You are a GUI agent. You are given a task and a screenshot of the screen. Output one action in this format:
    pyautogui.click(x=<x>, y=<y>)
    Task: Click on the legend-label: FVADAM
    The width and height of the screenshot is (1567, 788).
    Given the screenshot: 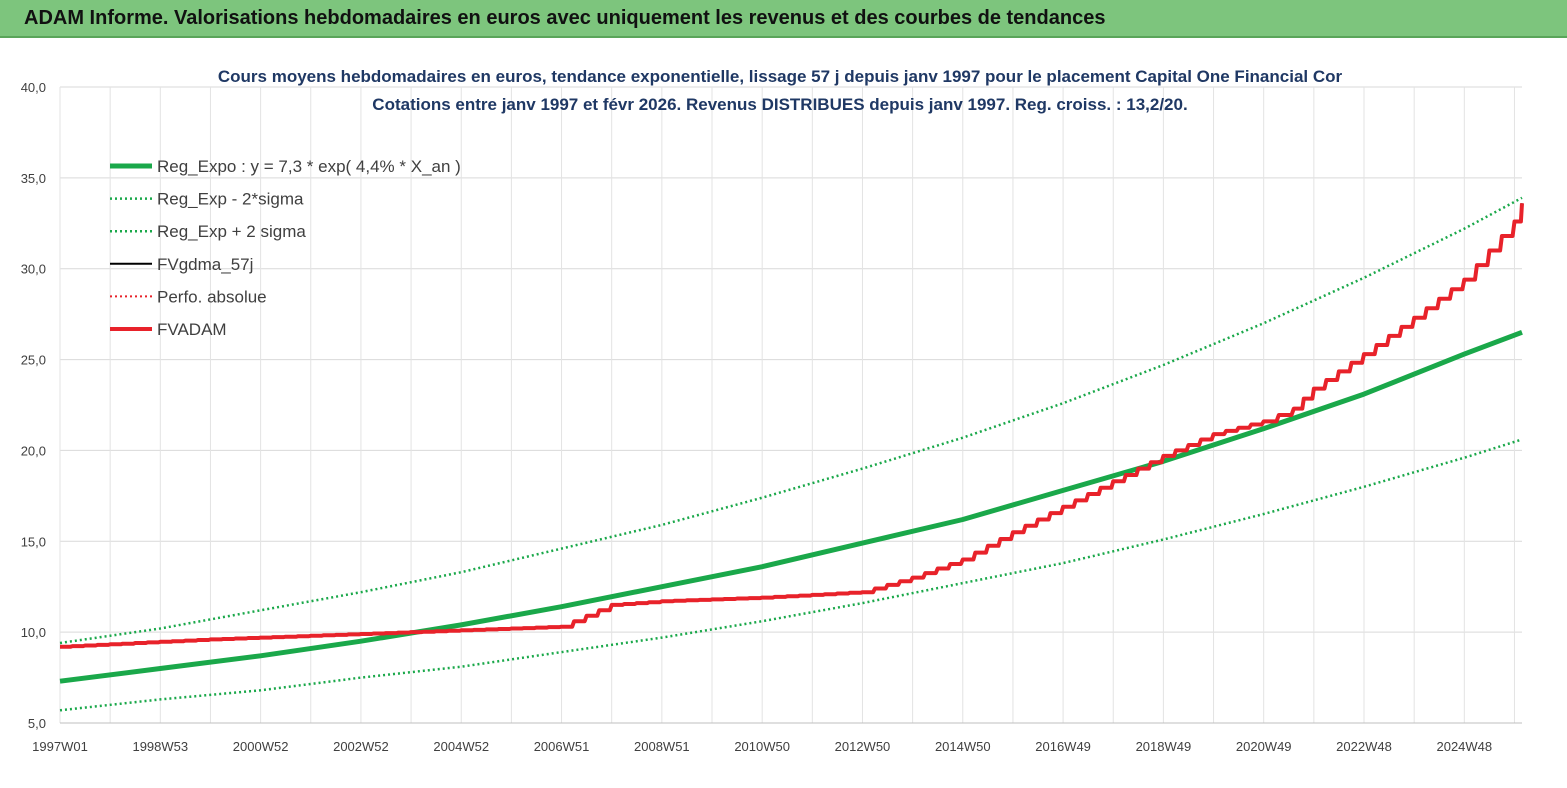 What is the action you would take?
    pyautogui.click(x=192, y=329)
    